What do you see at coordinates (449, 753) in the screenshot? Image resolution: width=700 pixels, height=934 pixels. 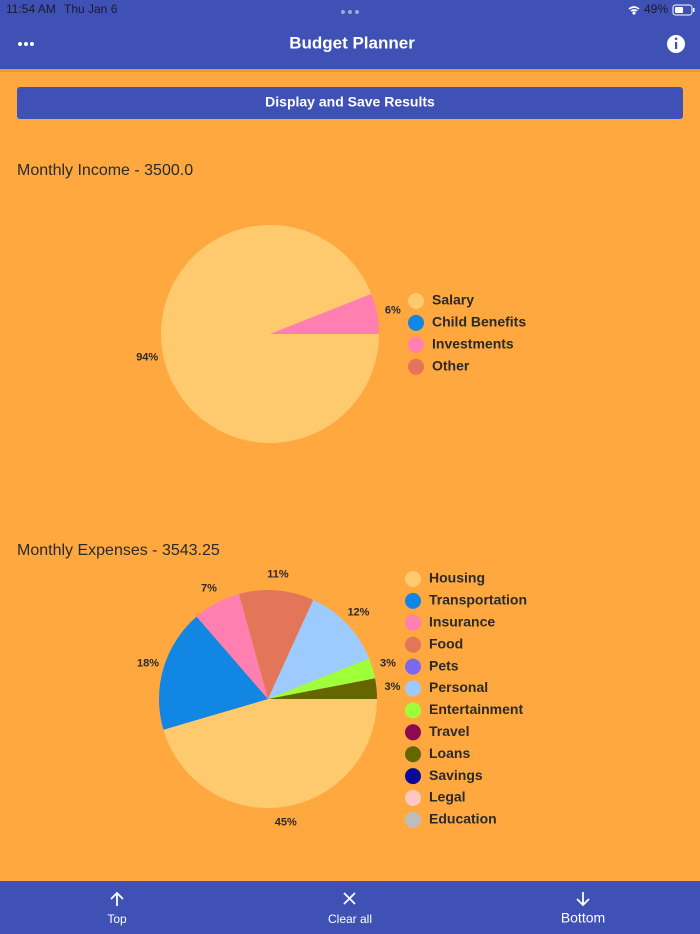 I see `legend-label: Loans` at bounding box center [449, 753].